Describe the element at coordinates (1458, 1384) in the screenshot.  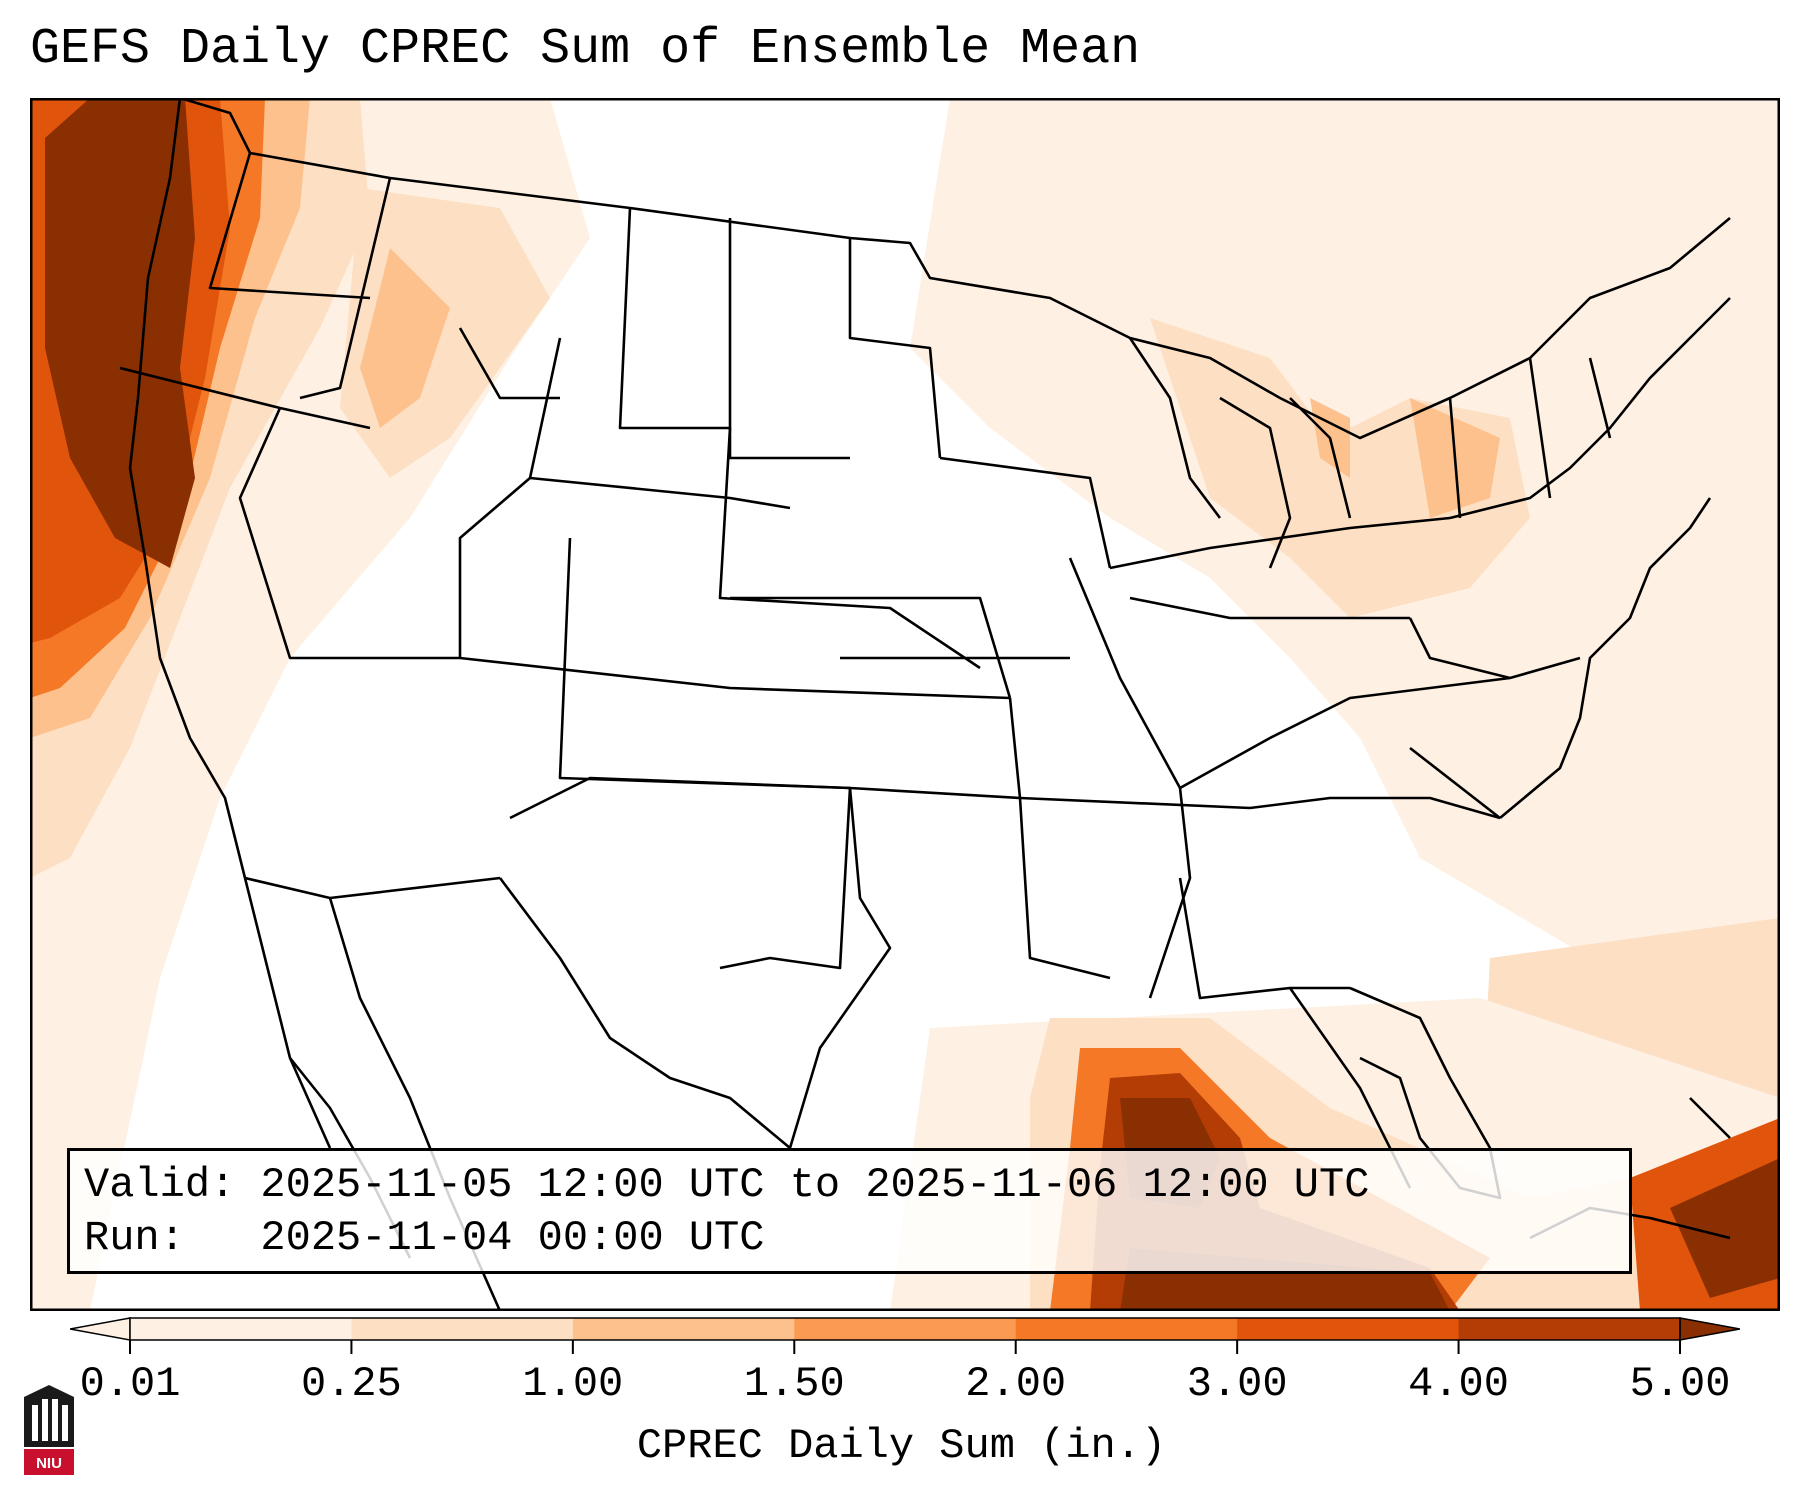
I see `colorbar-tick-label: 4.00` at that location.